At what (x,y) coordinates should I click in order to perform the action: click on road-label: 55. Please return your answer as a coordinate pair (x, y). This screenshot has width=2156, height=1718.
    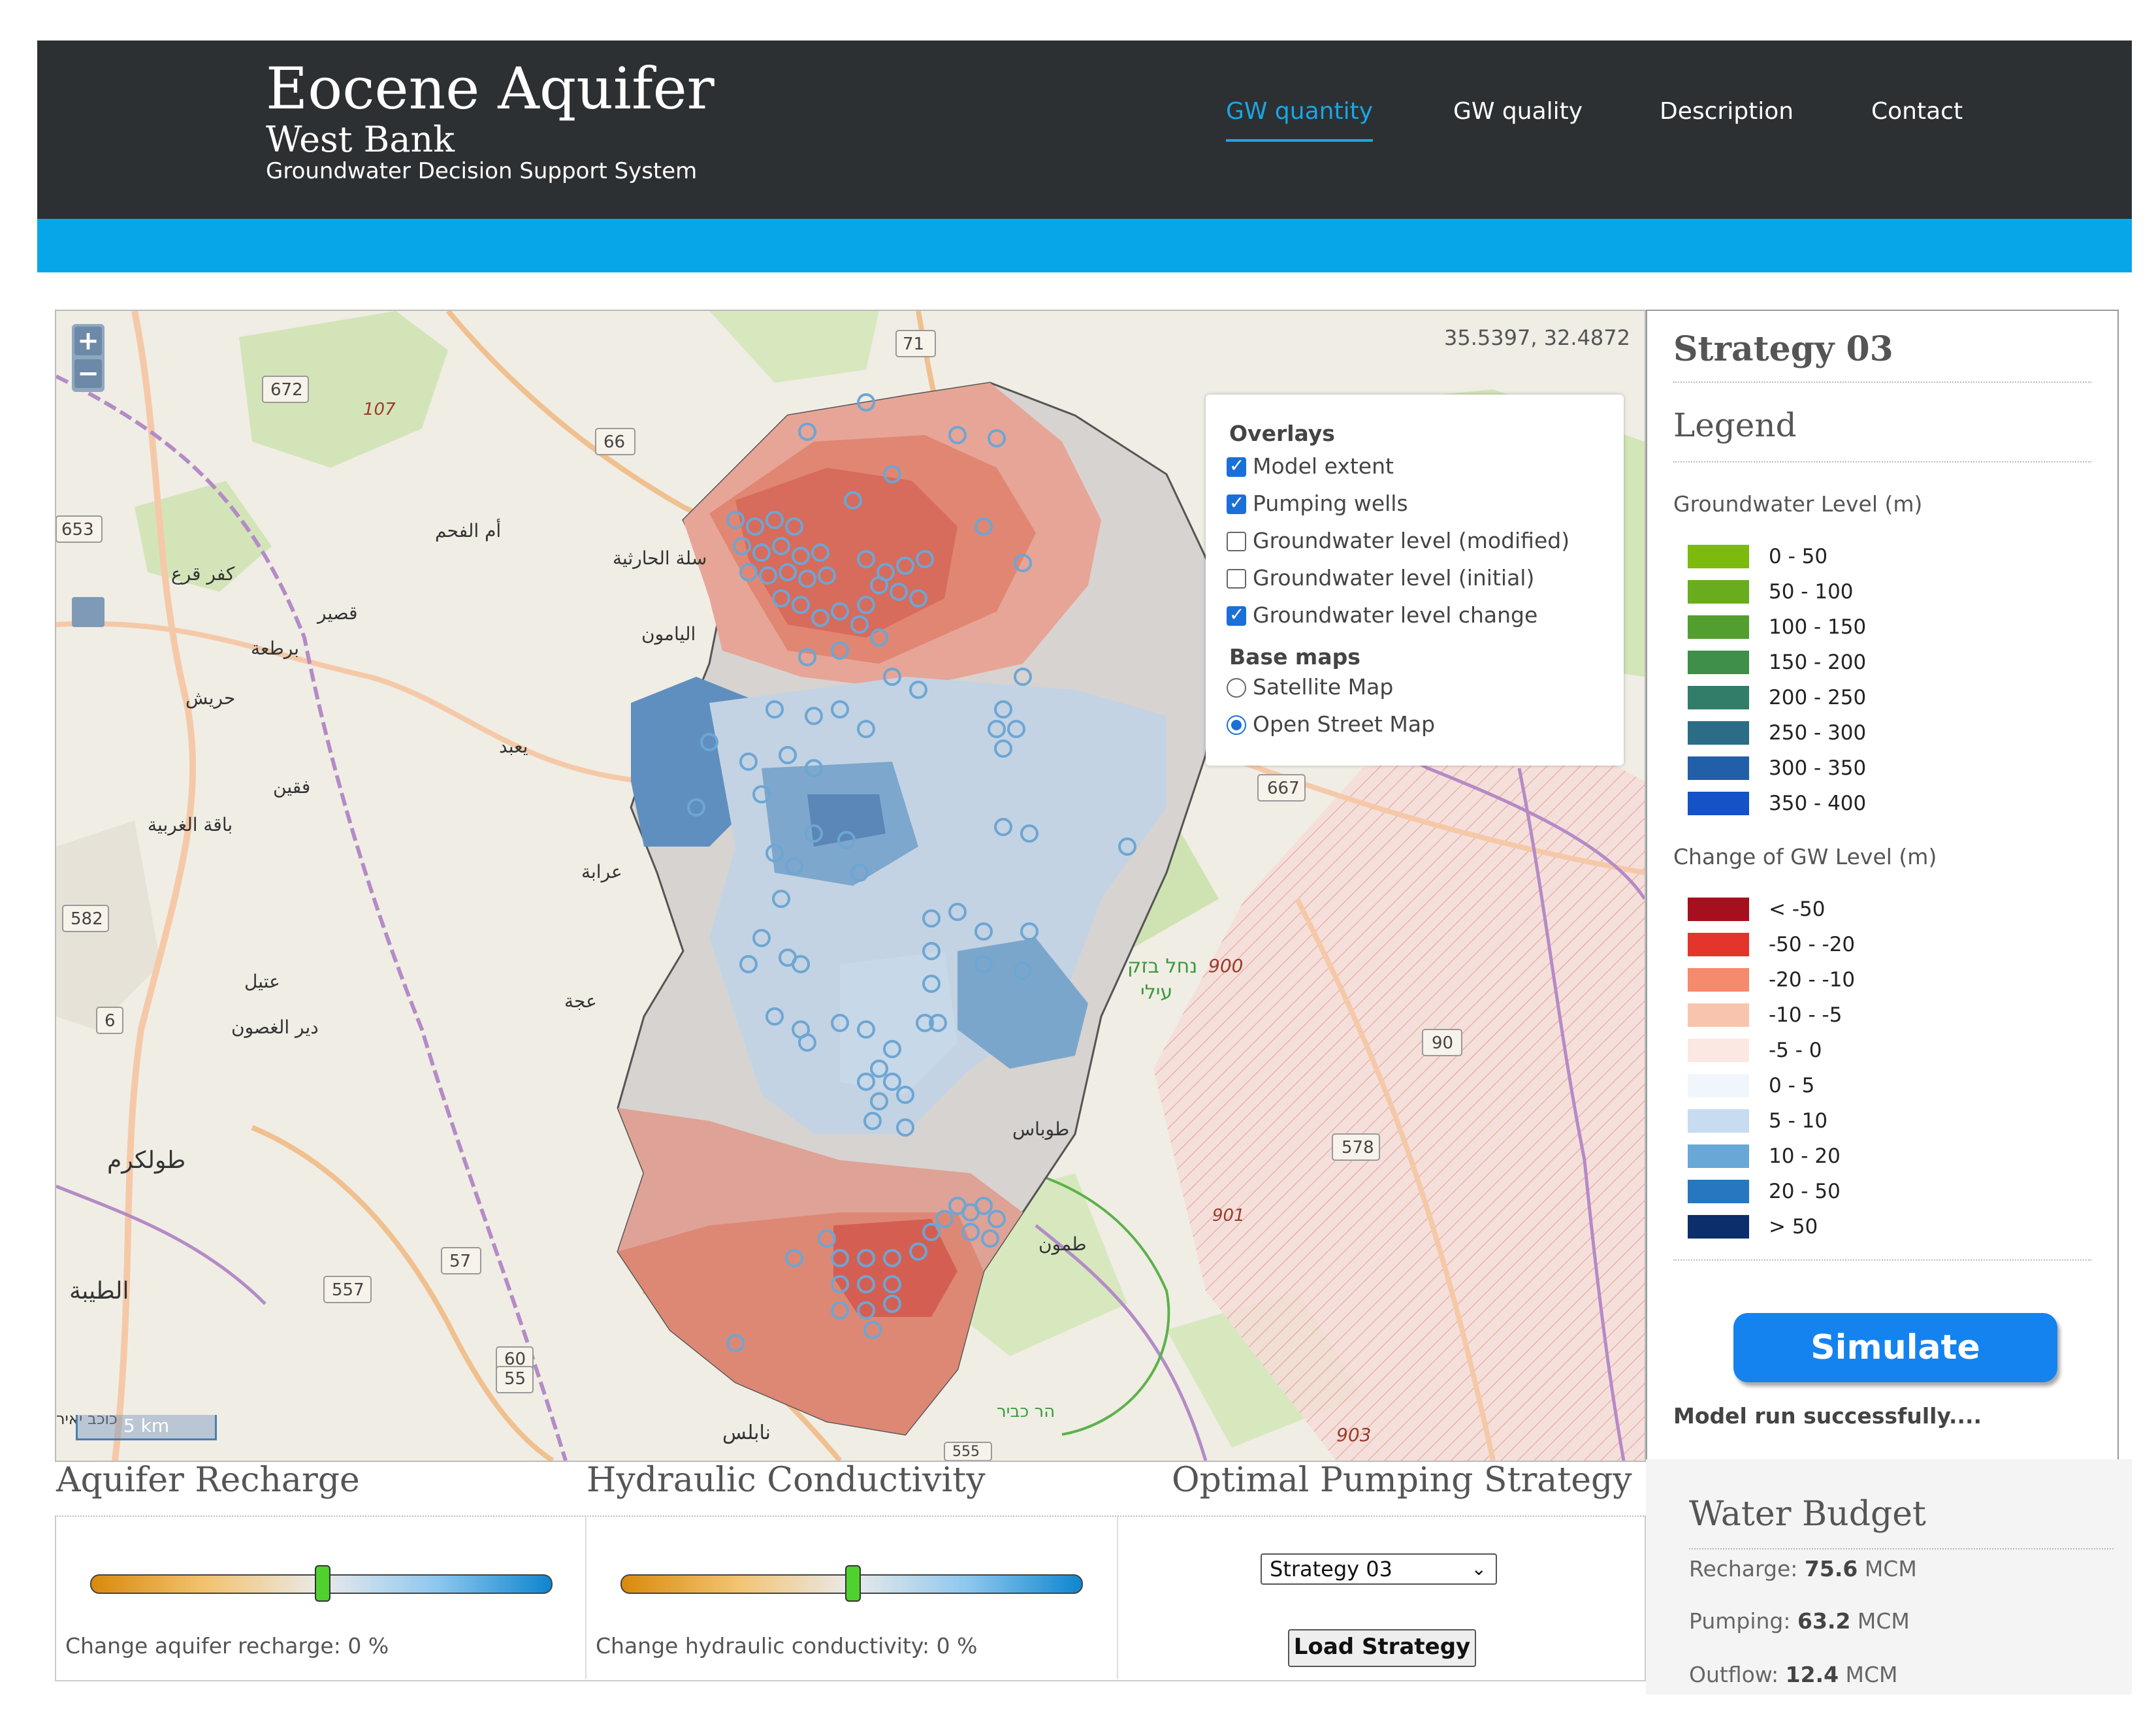
    Looking at the image, I should click on (515, 1379).